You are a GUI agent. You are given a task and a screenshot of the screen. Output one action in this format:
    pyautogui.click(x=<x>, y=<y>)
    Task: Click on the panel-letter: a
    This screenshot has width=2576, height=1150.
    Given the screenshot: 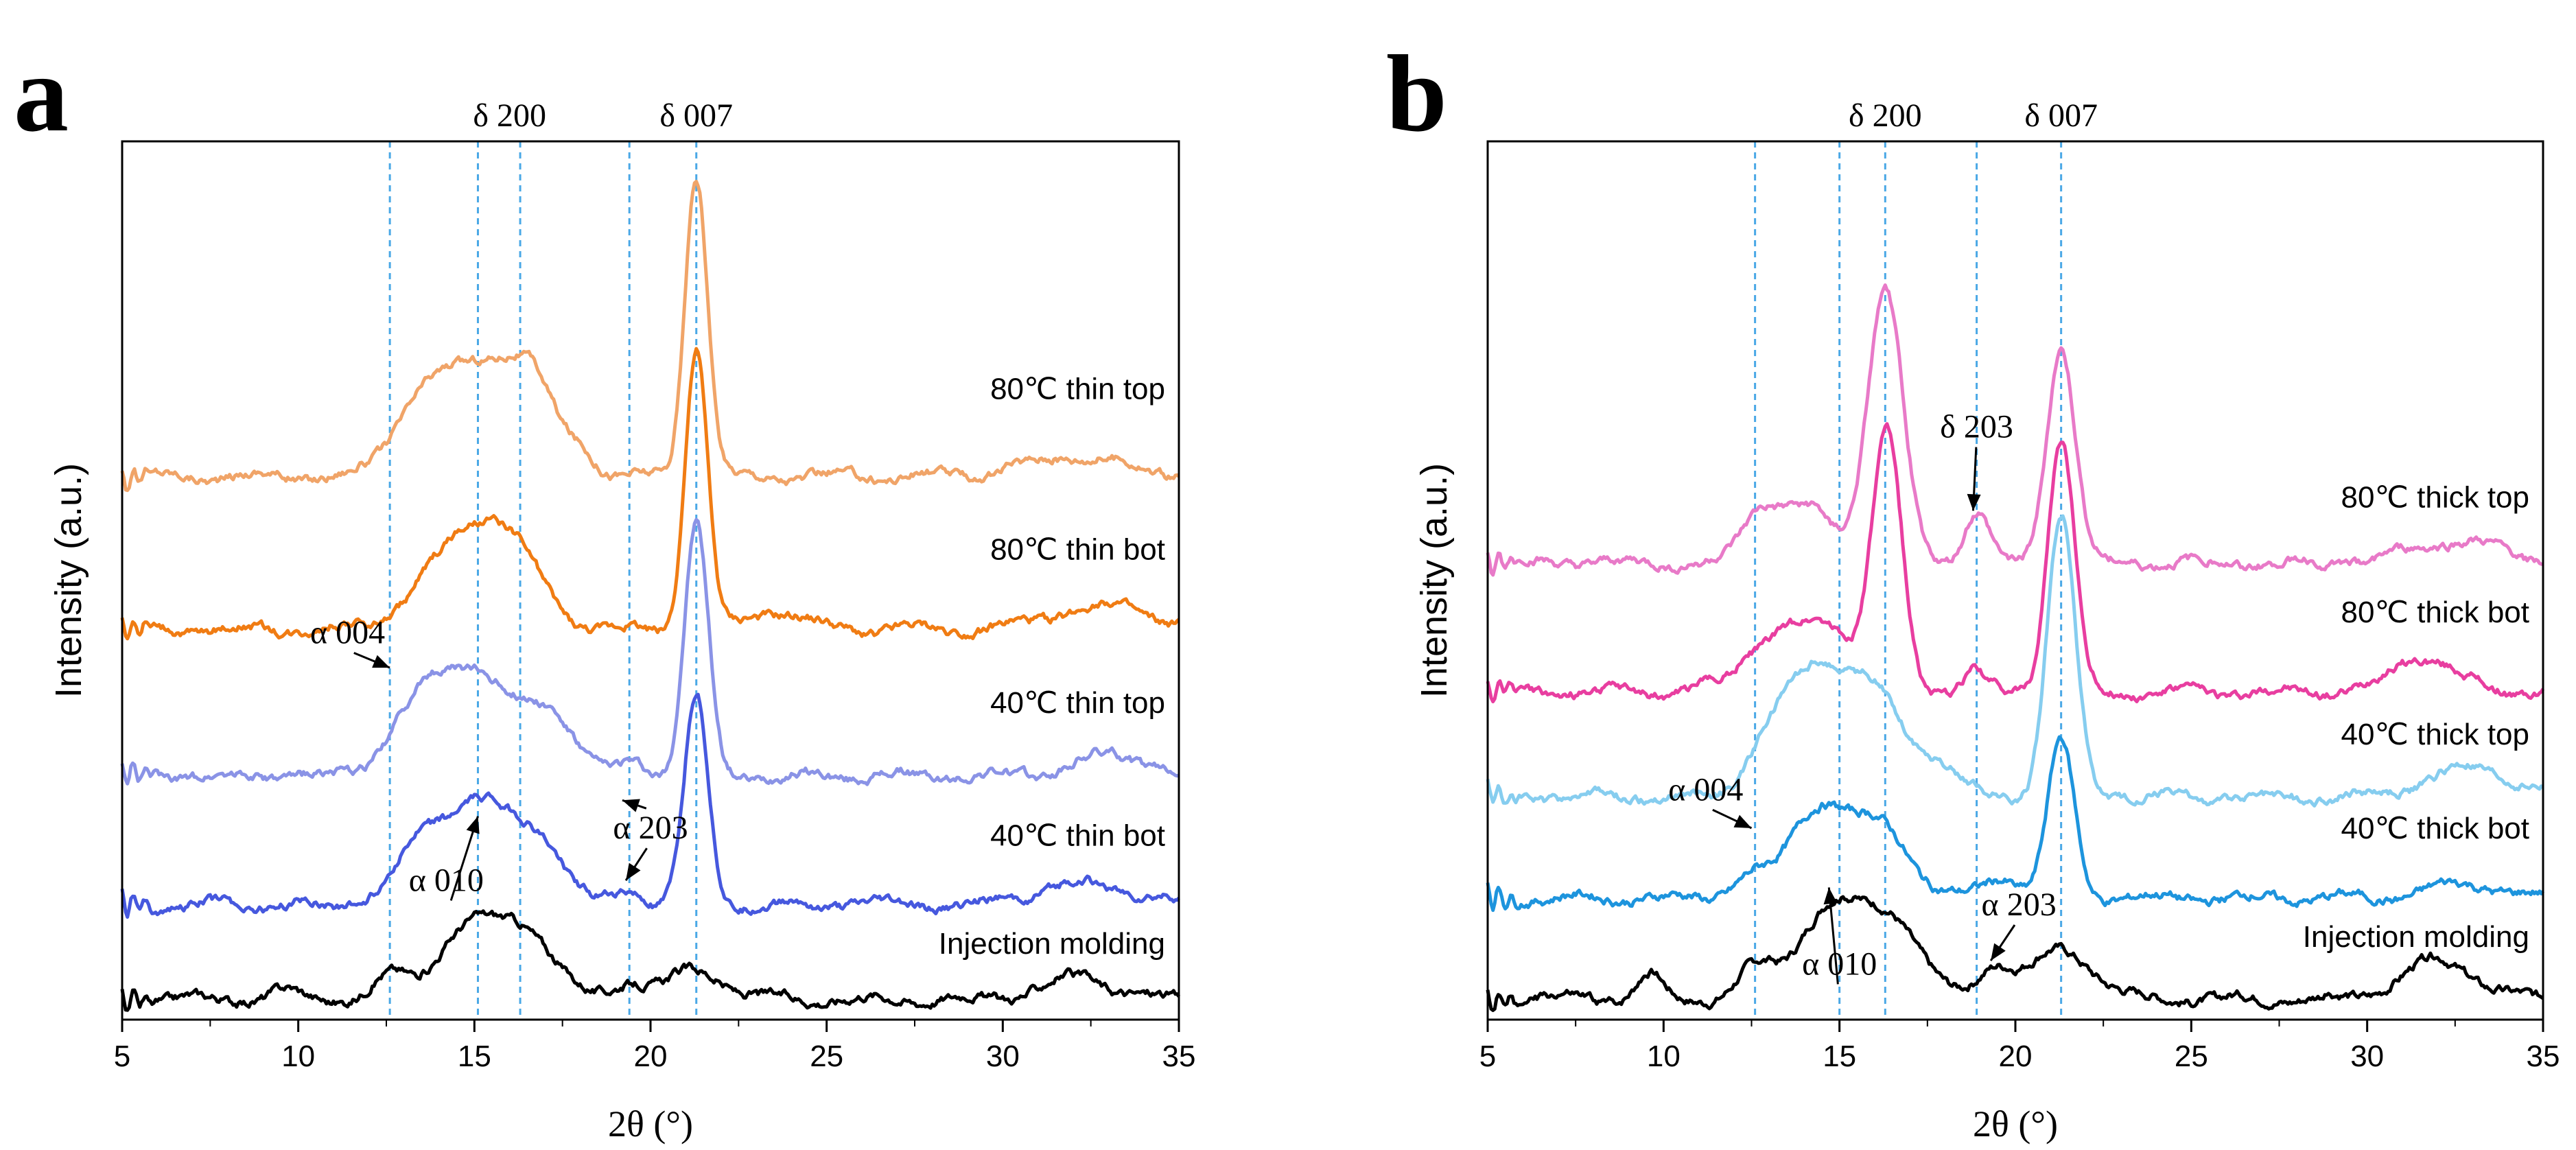 What is the action you would take?
    pyautogui.click(x=41, y=93)
    